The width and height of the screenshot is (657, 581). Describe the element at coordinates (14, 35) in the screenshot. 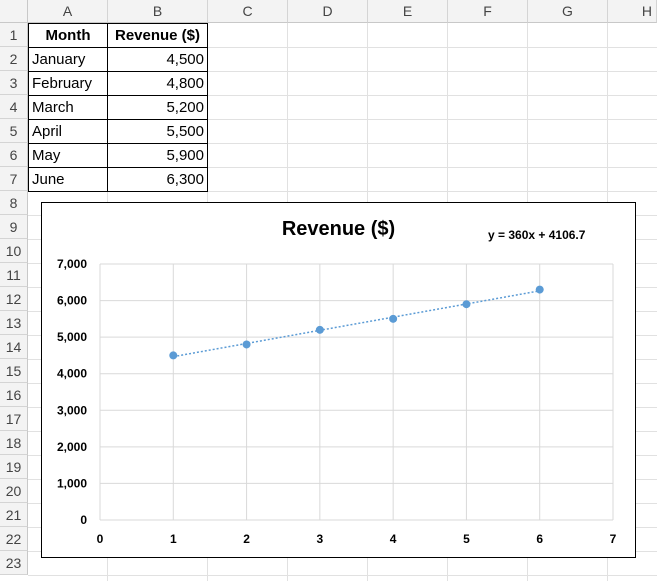

I see `row-header-1: 1` at that location.